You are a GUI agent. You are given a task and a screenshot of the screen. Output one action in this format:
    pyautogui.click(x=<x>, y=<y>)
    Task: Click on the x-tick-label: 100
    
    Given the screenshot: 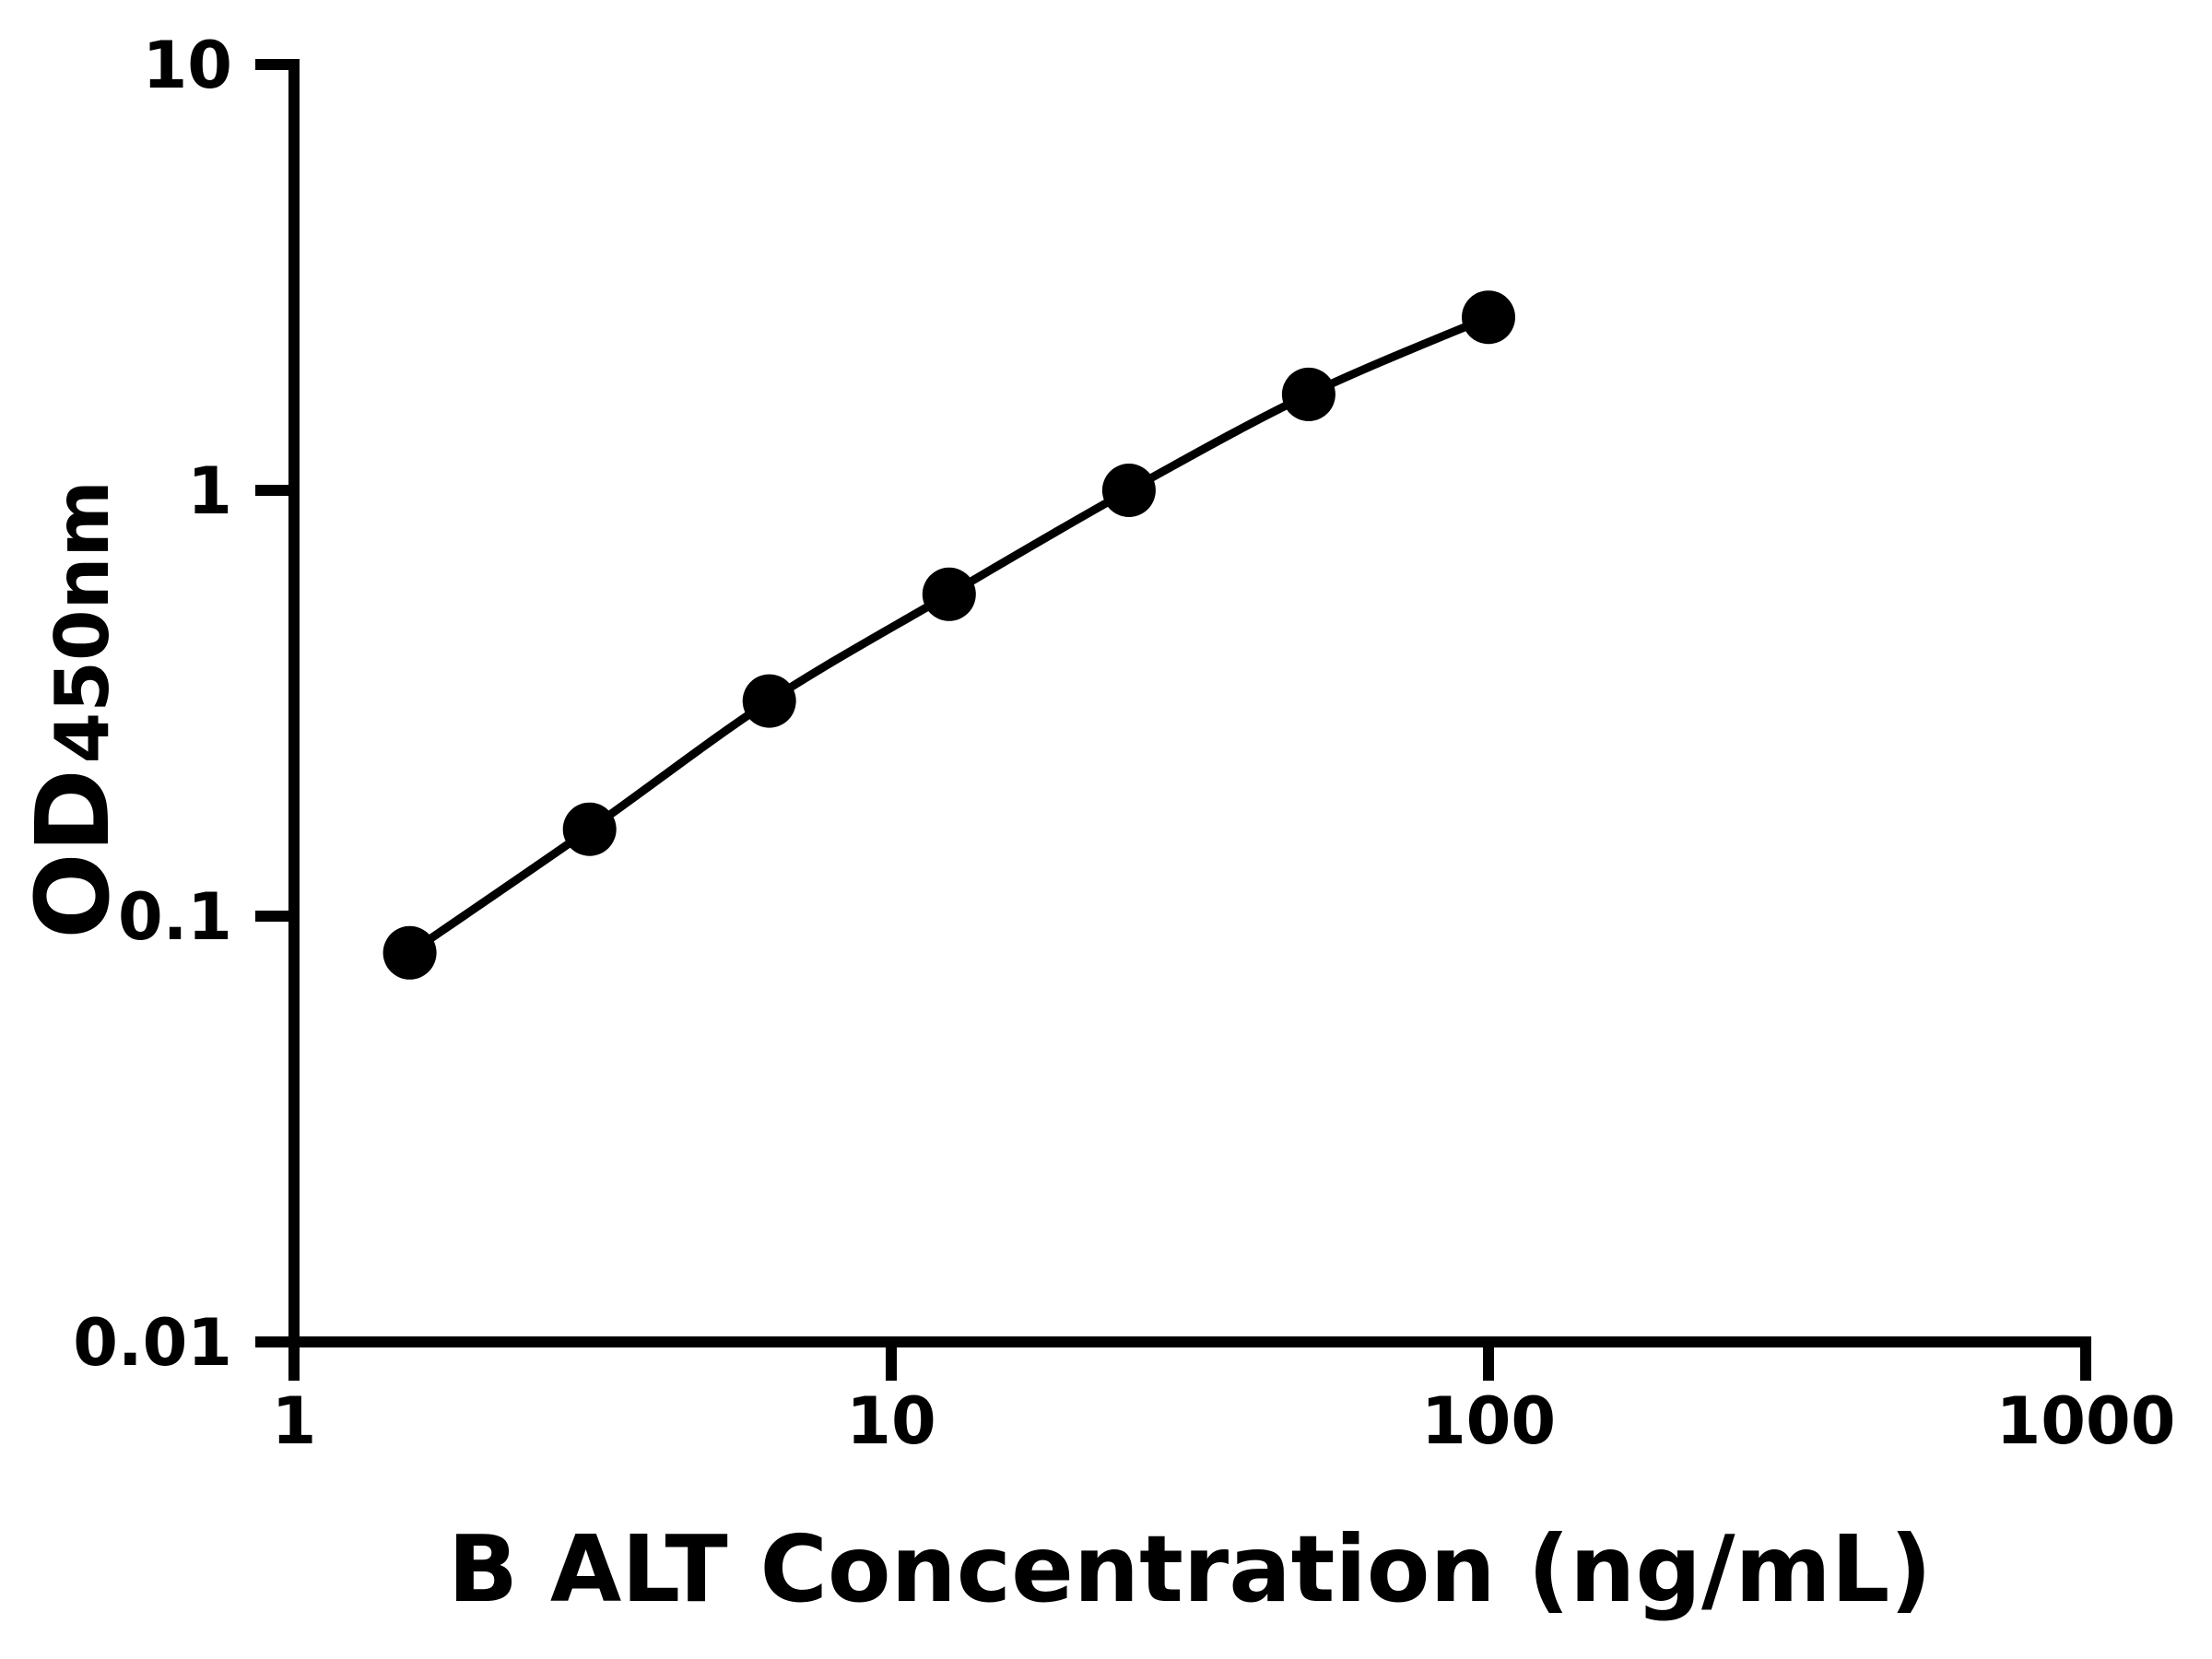 What is the action you would take?
    pyautogui.click(x=1488, y=1421)
    